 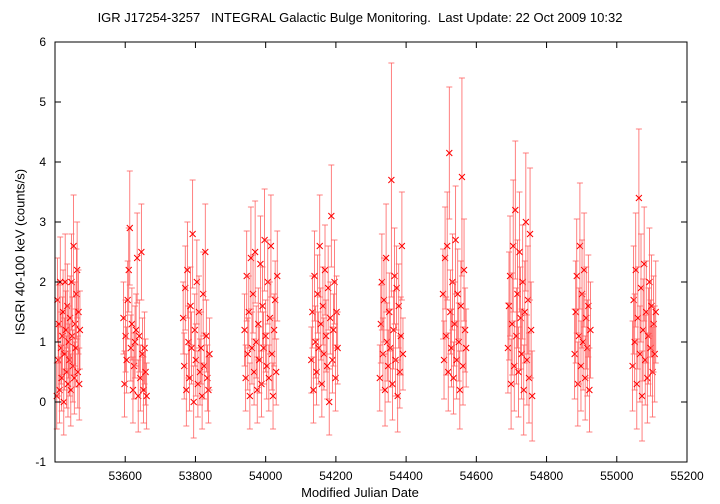 What do you see at coordinates (42, 342) in the screenshot?
I see `y-tick-label: 1` at bounding box center [42, 342].